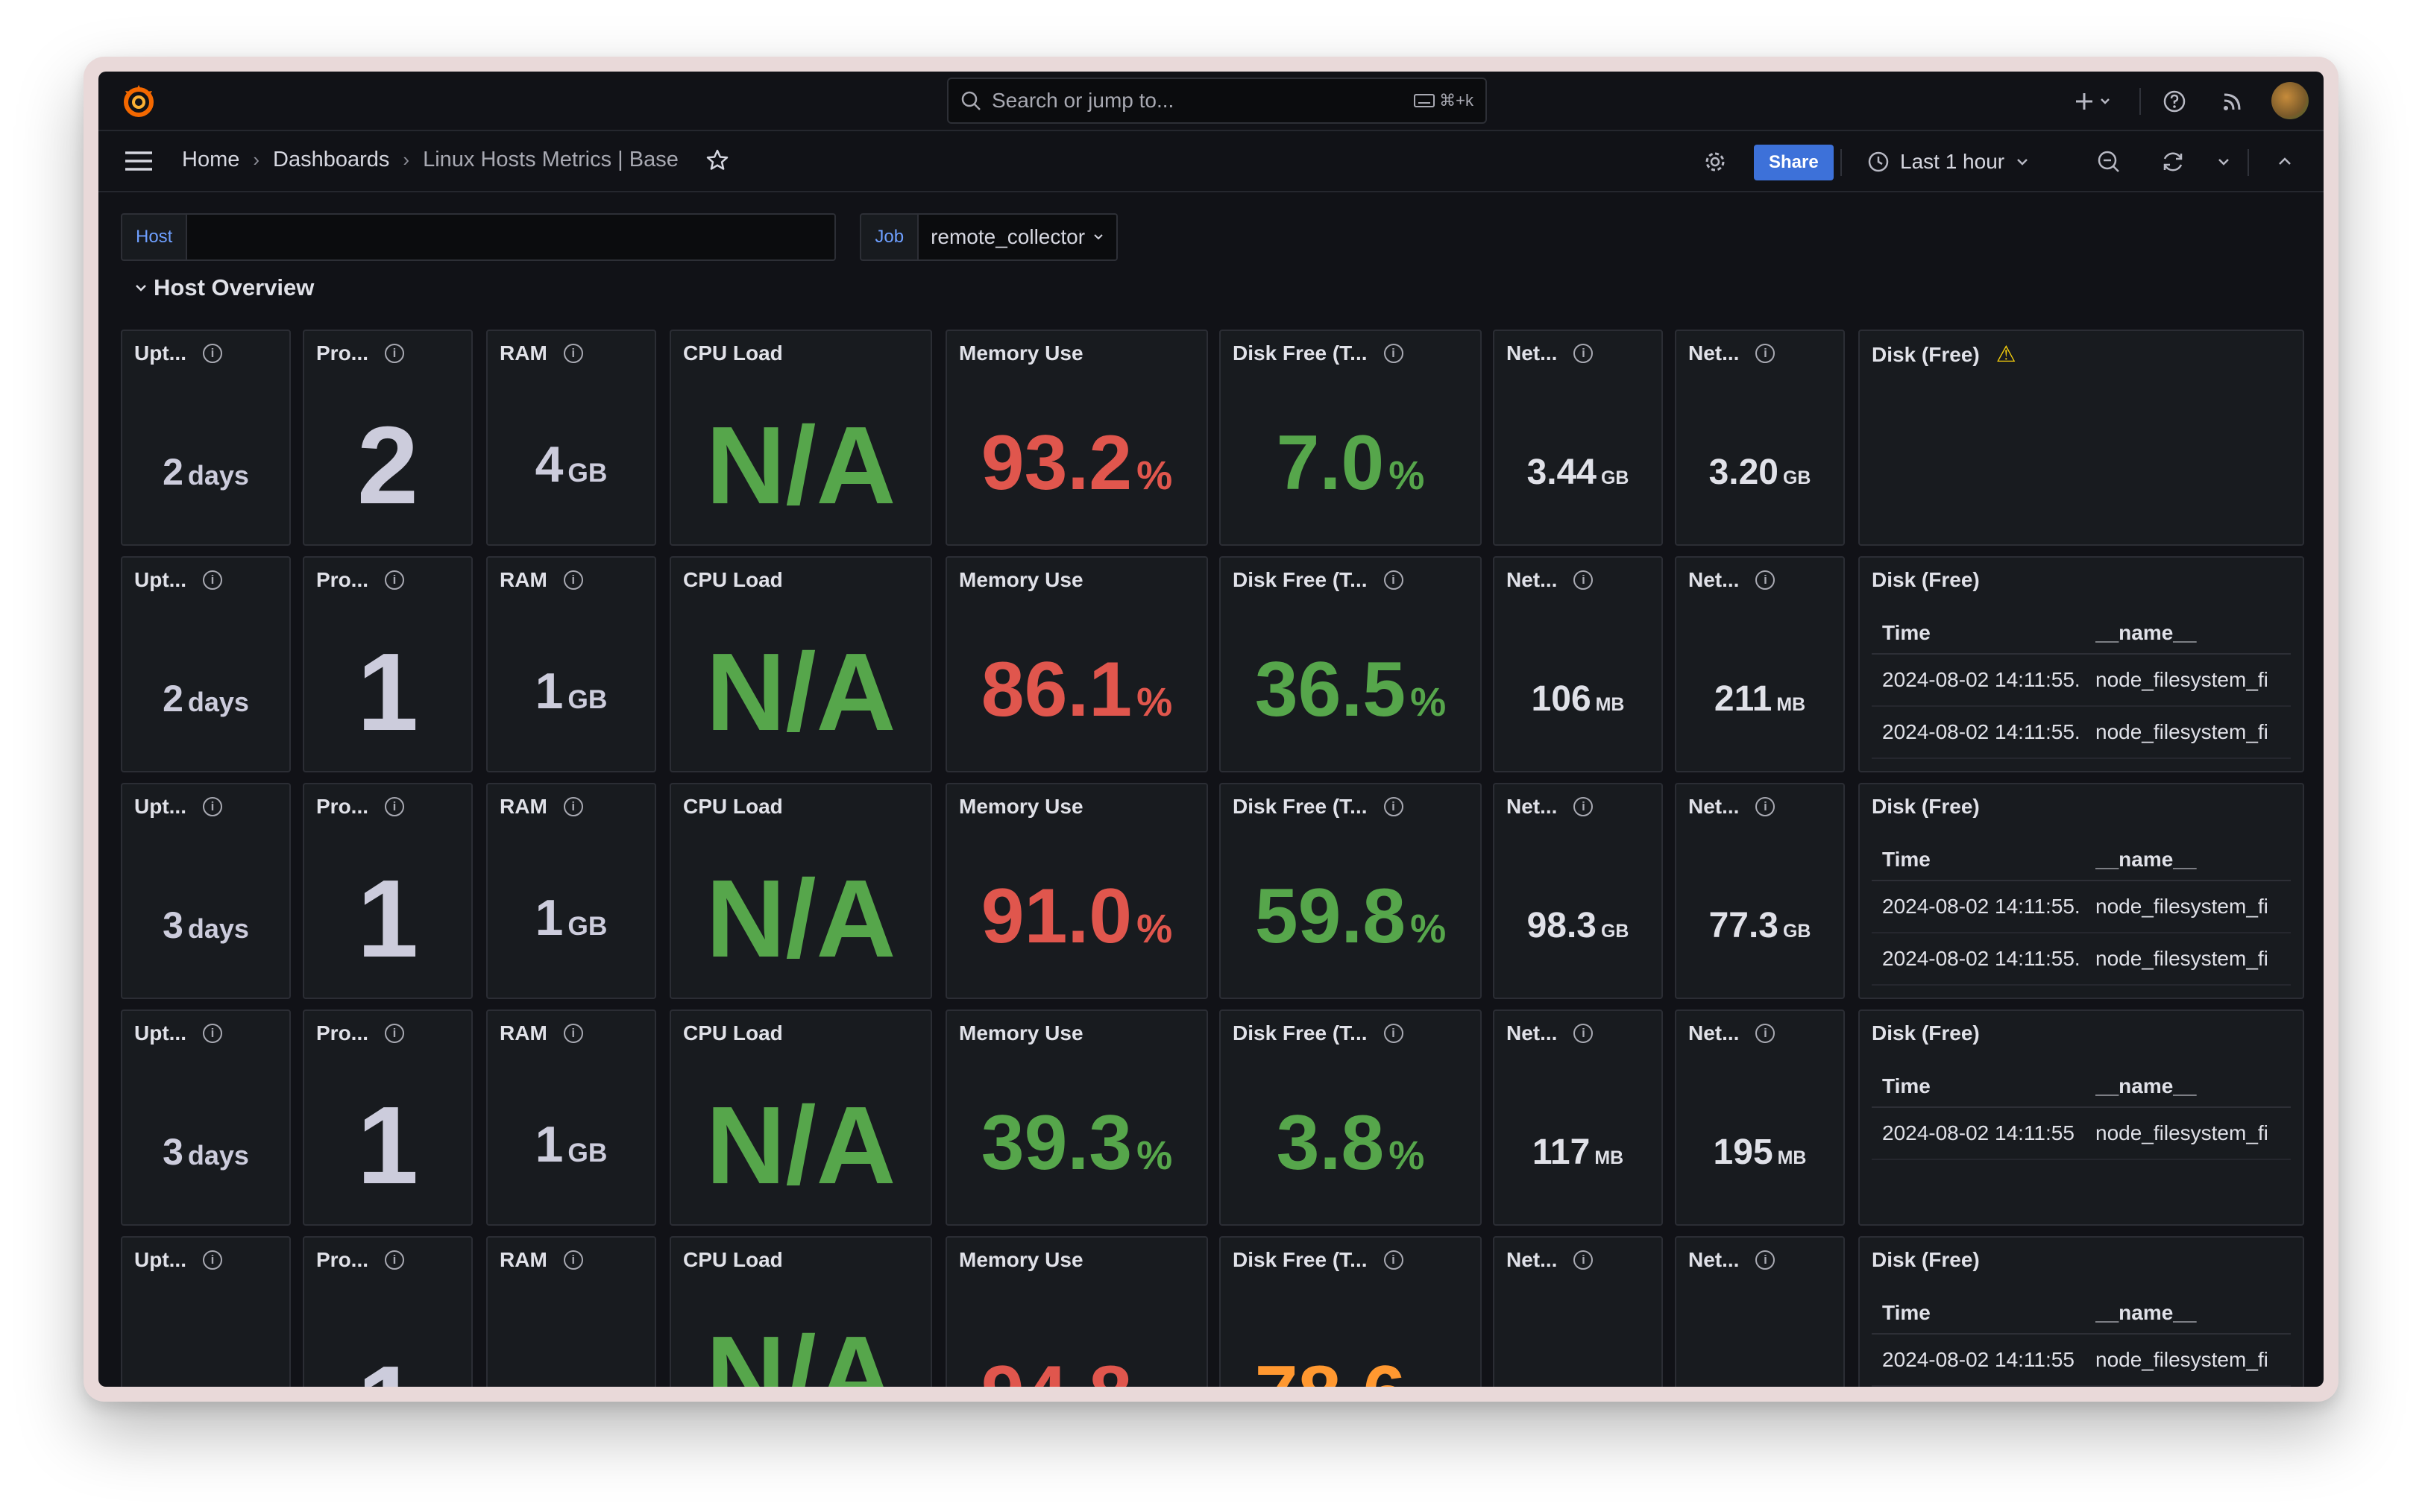 Image resolution: width=2422 pixels, height=1512 pixels. What do you see at coordinates (139, 161) in the screenshot?
I see `menu-icon` at bounding box center [139, 161].